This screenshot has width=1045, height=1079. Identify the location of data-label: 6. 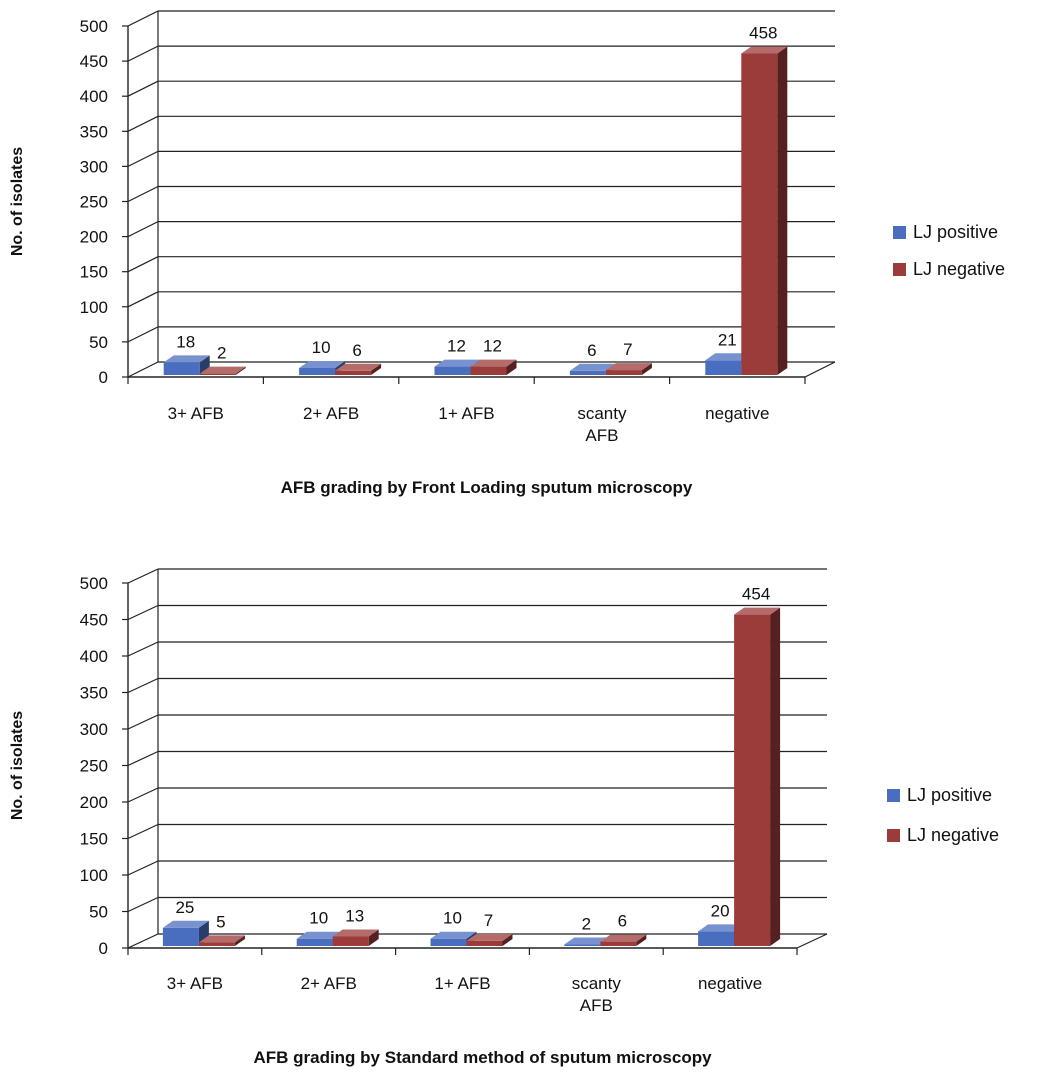
(622, 921).